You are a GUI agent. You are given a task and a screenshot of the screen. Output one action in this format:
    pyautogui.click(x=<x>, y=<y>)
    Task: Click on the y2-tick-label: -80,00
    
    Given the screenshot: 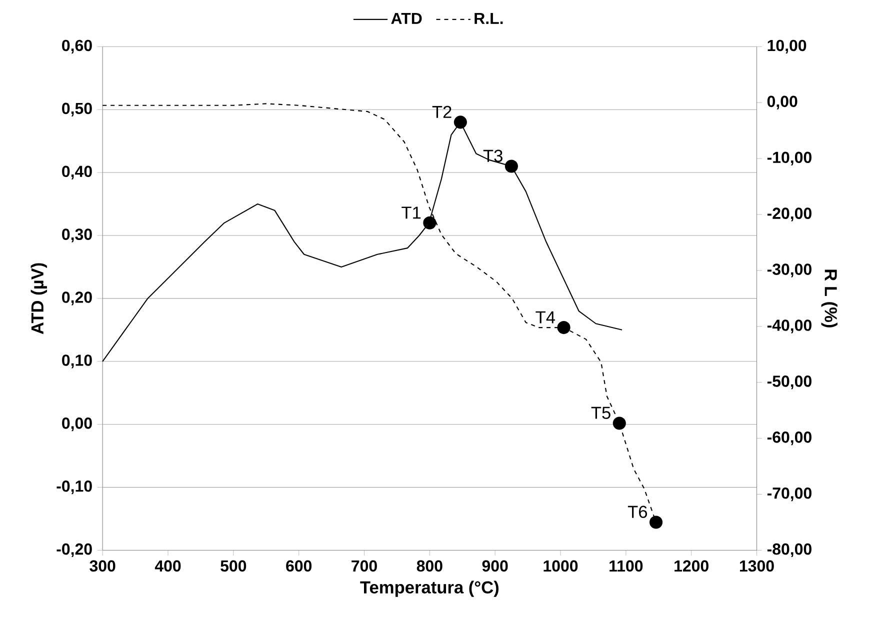 What is the action you would take?
    pyautogui.click(x=789, y=550)
    